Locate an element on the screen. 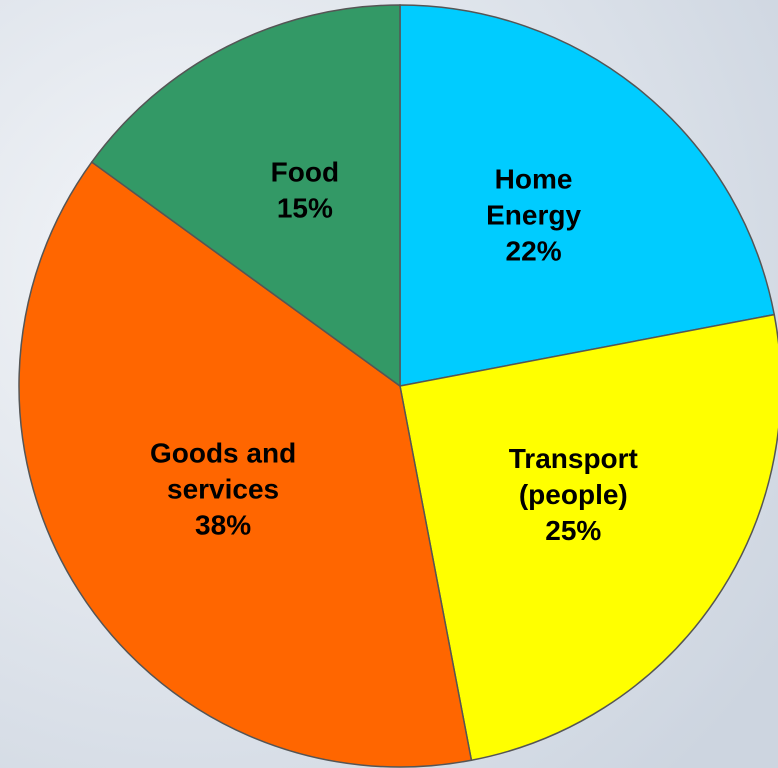  category-label: Goods and services is located at coordinates (223, 470).